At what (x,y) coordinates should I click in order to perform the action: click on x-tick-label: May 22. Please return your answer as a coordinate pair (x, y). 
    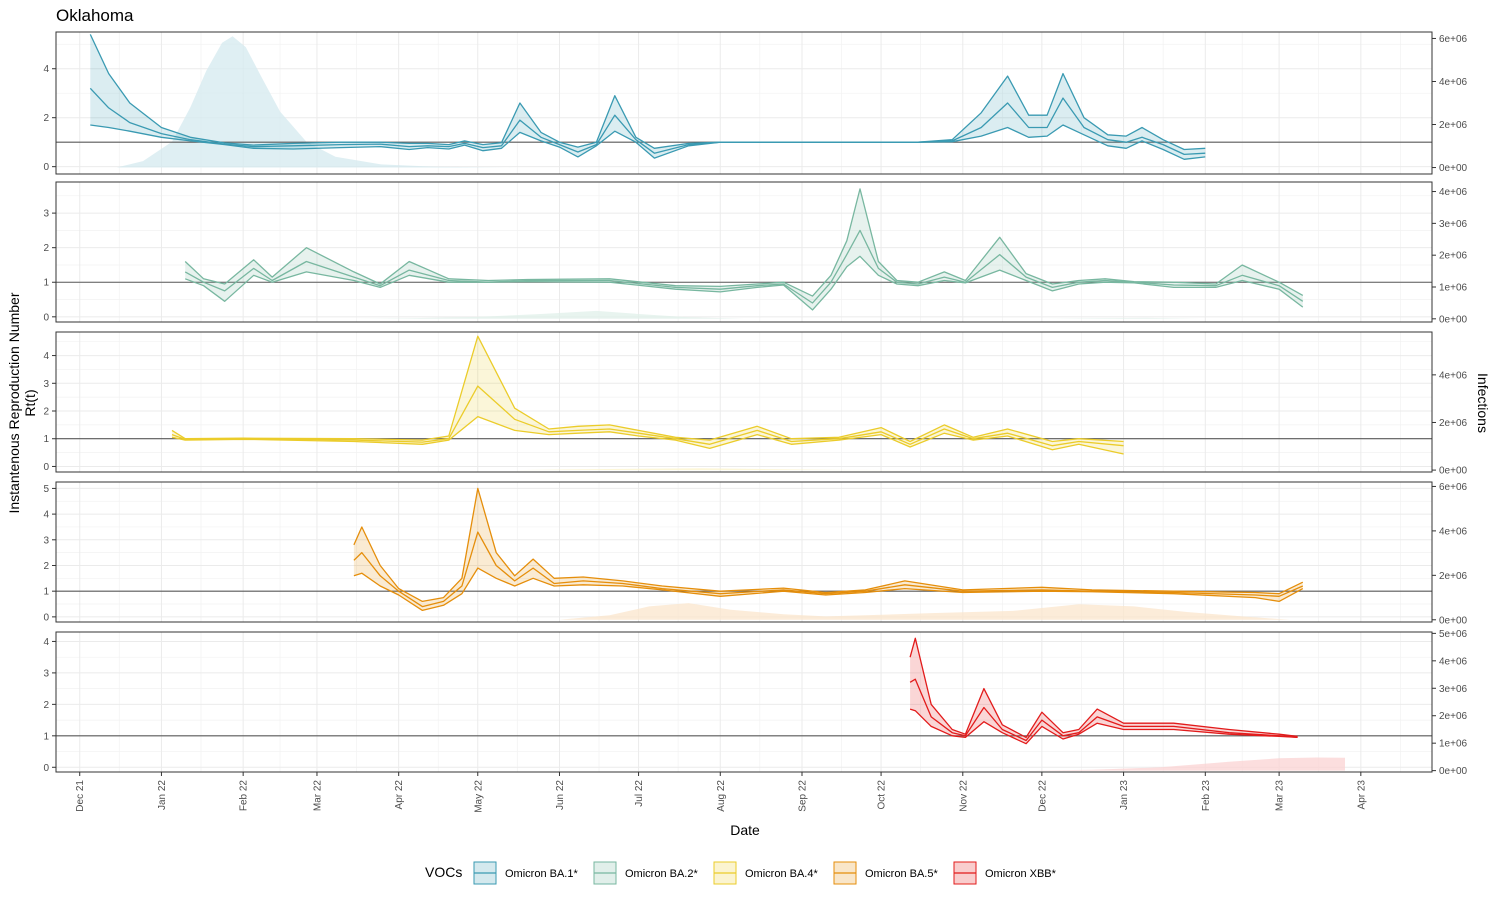
    Looking at the image, I should click on (478, 796).